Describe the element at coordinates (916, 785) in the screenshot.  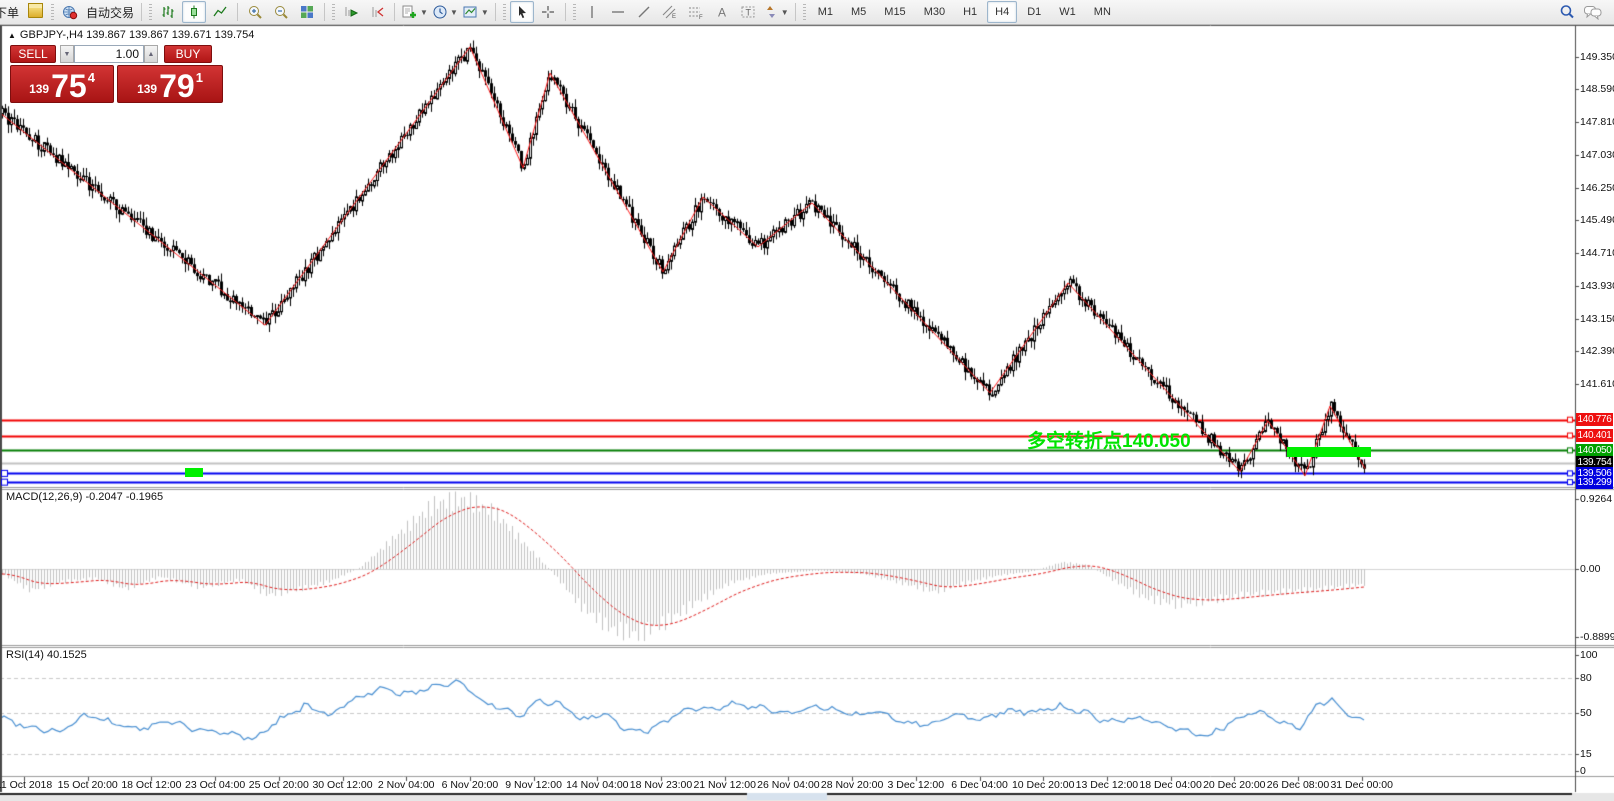
I see `x-axis-label: 3 Dec 12:00` at that location.